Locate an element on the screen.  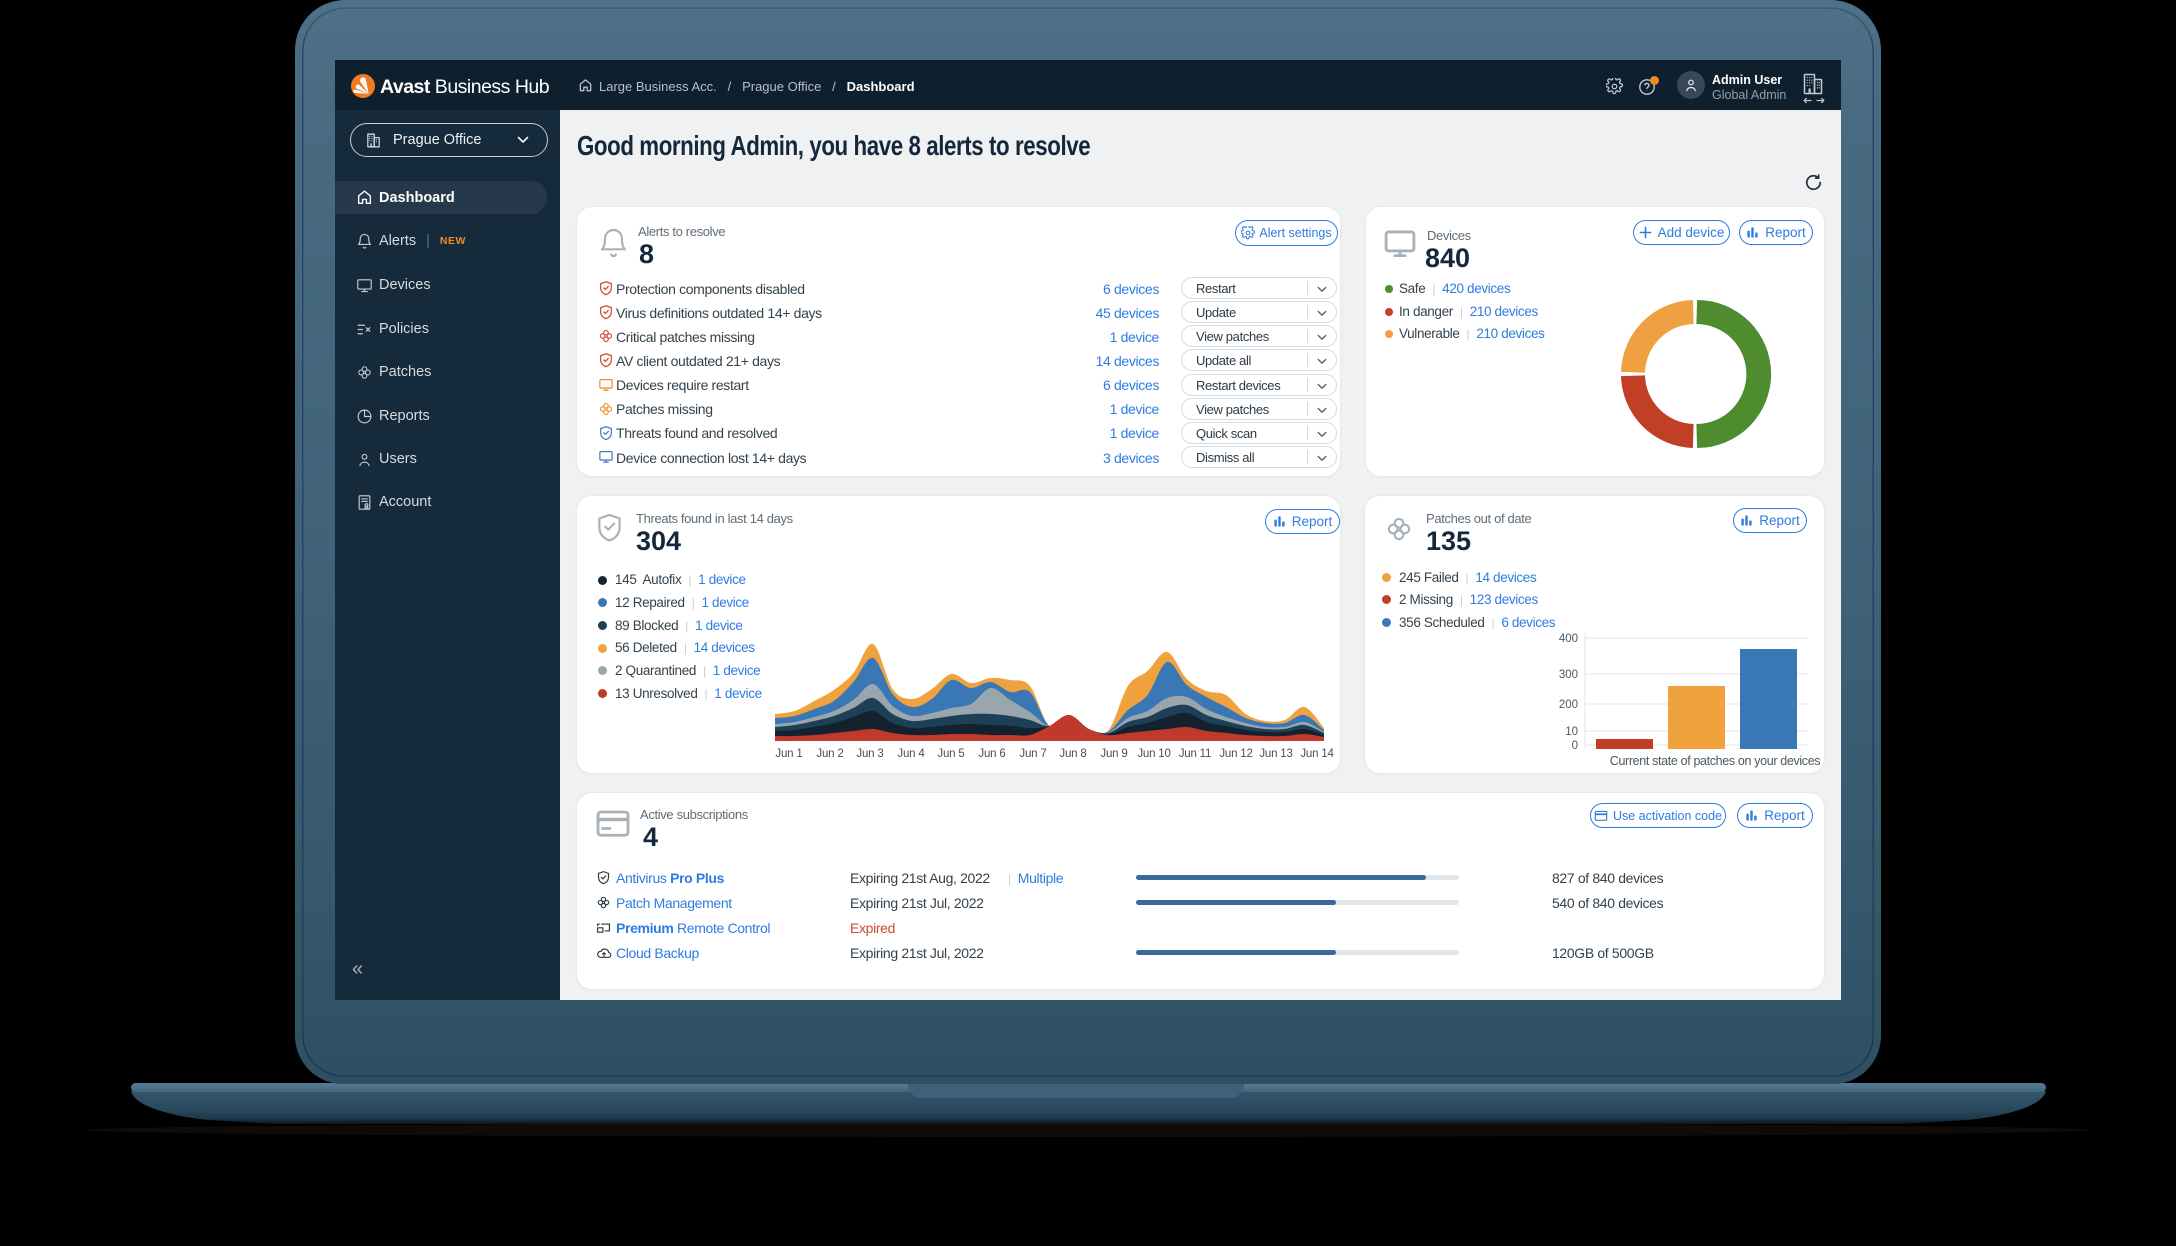
svg-text: 10 is located at coordinates (1571, 732).